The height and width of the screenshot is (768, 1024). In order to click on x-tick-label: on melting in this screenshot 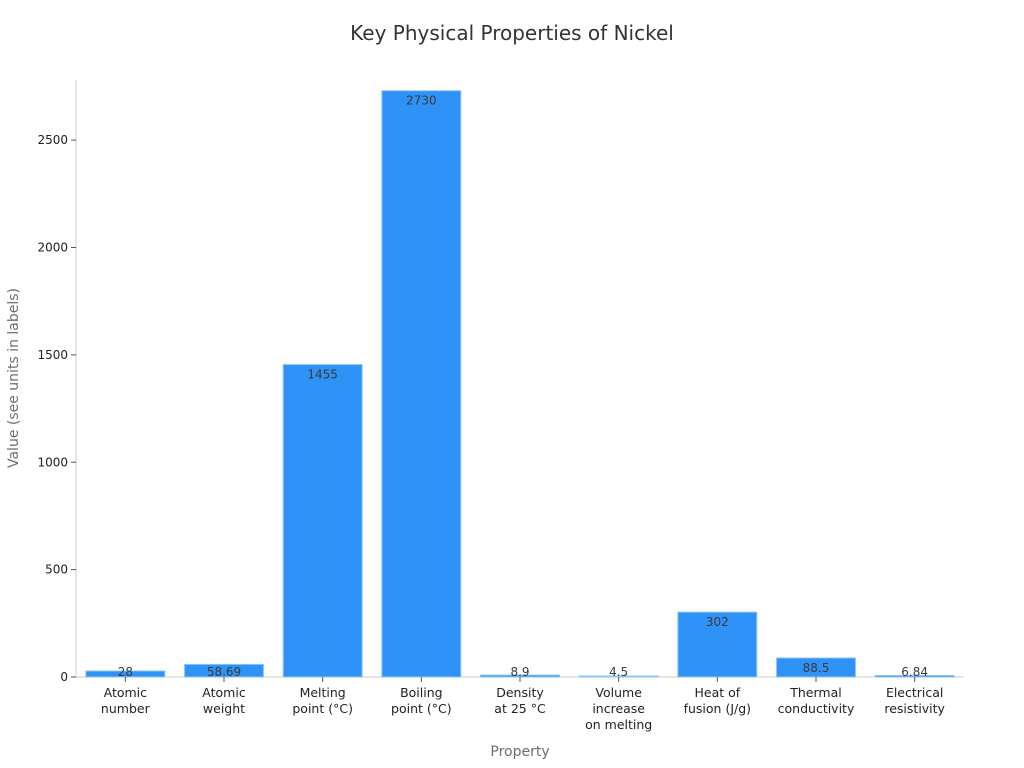, I will do `click(618, 724)`.